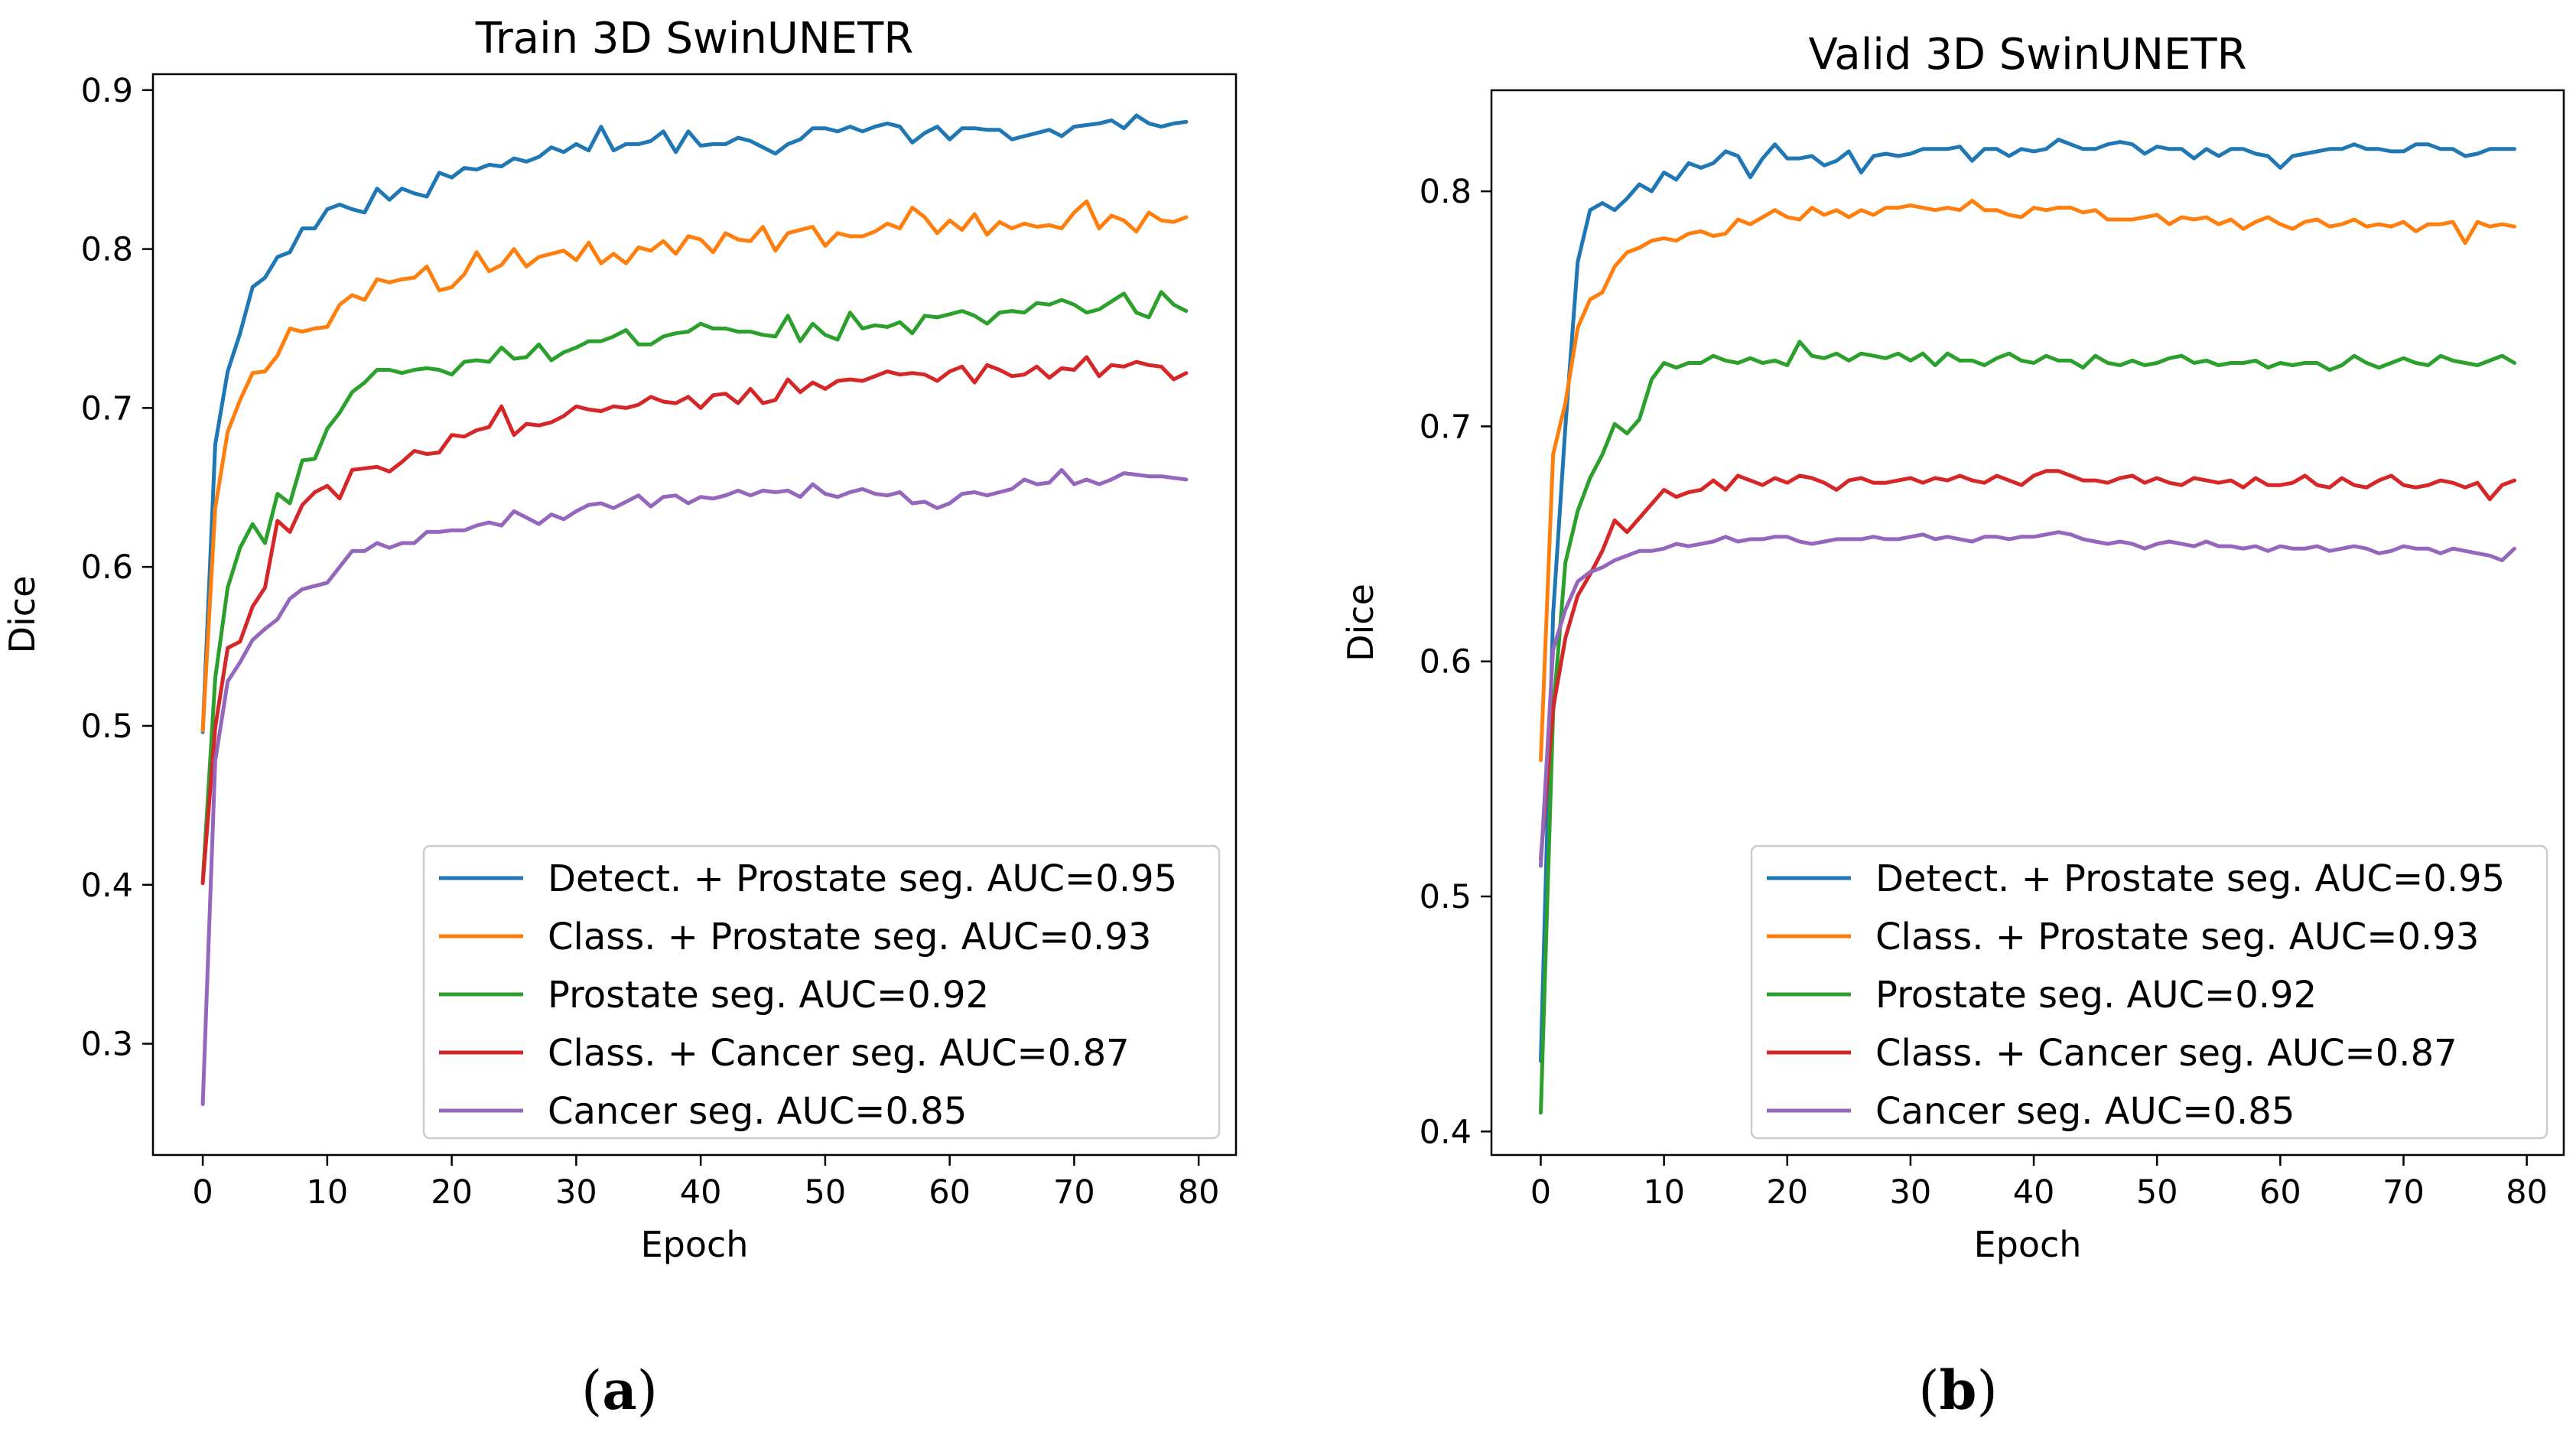 Image resolution: width=2576 pixels, height=1438 pixels. What do you see at coordinates (1958, 1390) in the screenshot?
I see `panel-caption: (b)` at bounding box center [1958, 1390].